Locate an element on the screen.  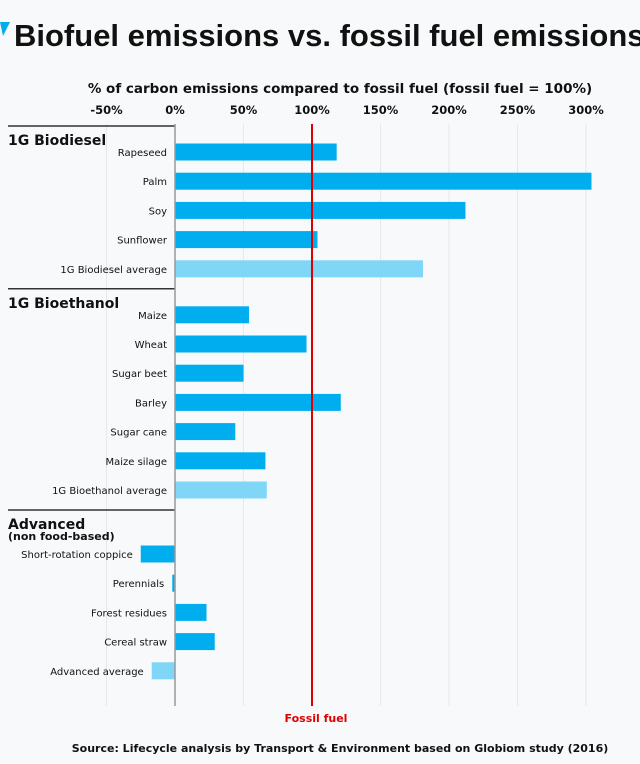
x-tick-label: 0% is located at coordinates (175, 110).